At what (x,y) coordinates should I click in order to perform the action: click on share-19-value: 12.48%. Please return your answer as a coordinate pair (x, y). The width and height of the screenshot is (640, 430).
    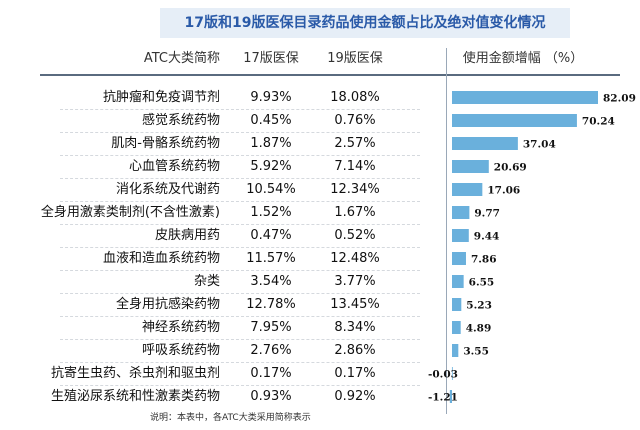
    Looking at the image, I should click on (355, 258).